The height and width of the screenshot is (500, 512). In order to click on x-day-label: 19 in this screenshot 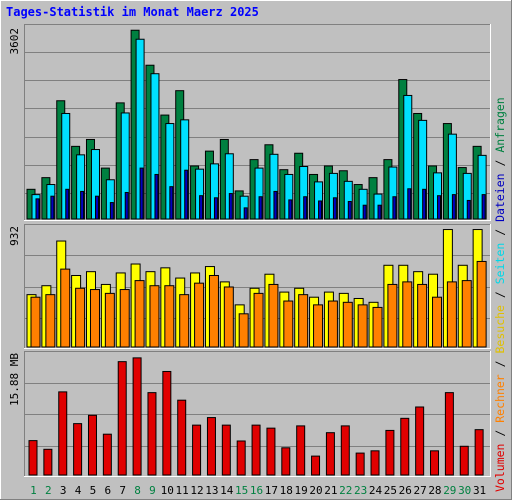, I will do `click(300, 490)`.